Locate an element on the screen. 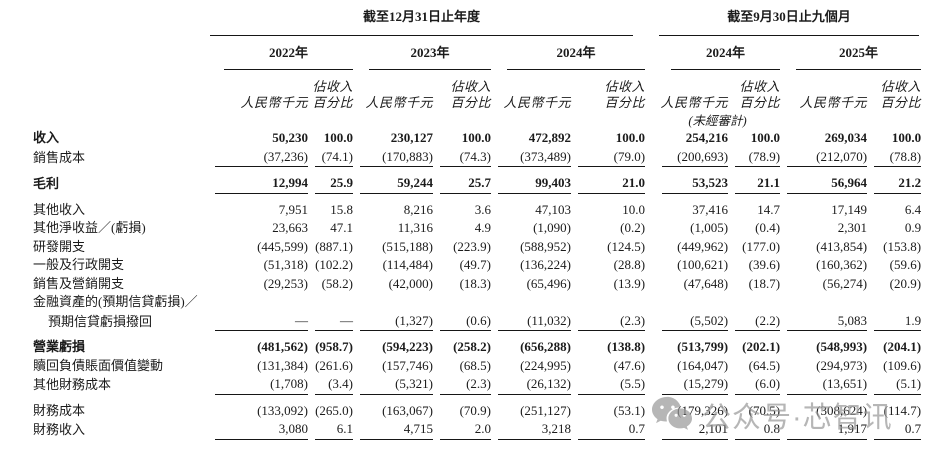 The height and width of the screenshot is (450, 930). value-cell: (18.7) is located at coordinates (764, 283).